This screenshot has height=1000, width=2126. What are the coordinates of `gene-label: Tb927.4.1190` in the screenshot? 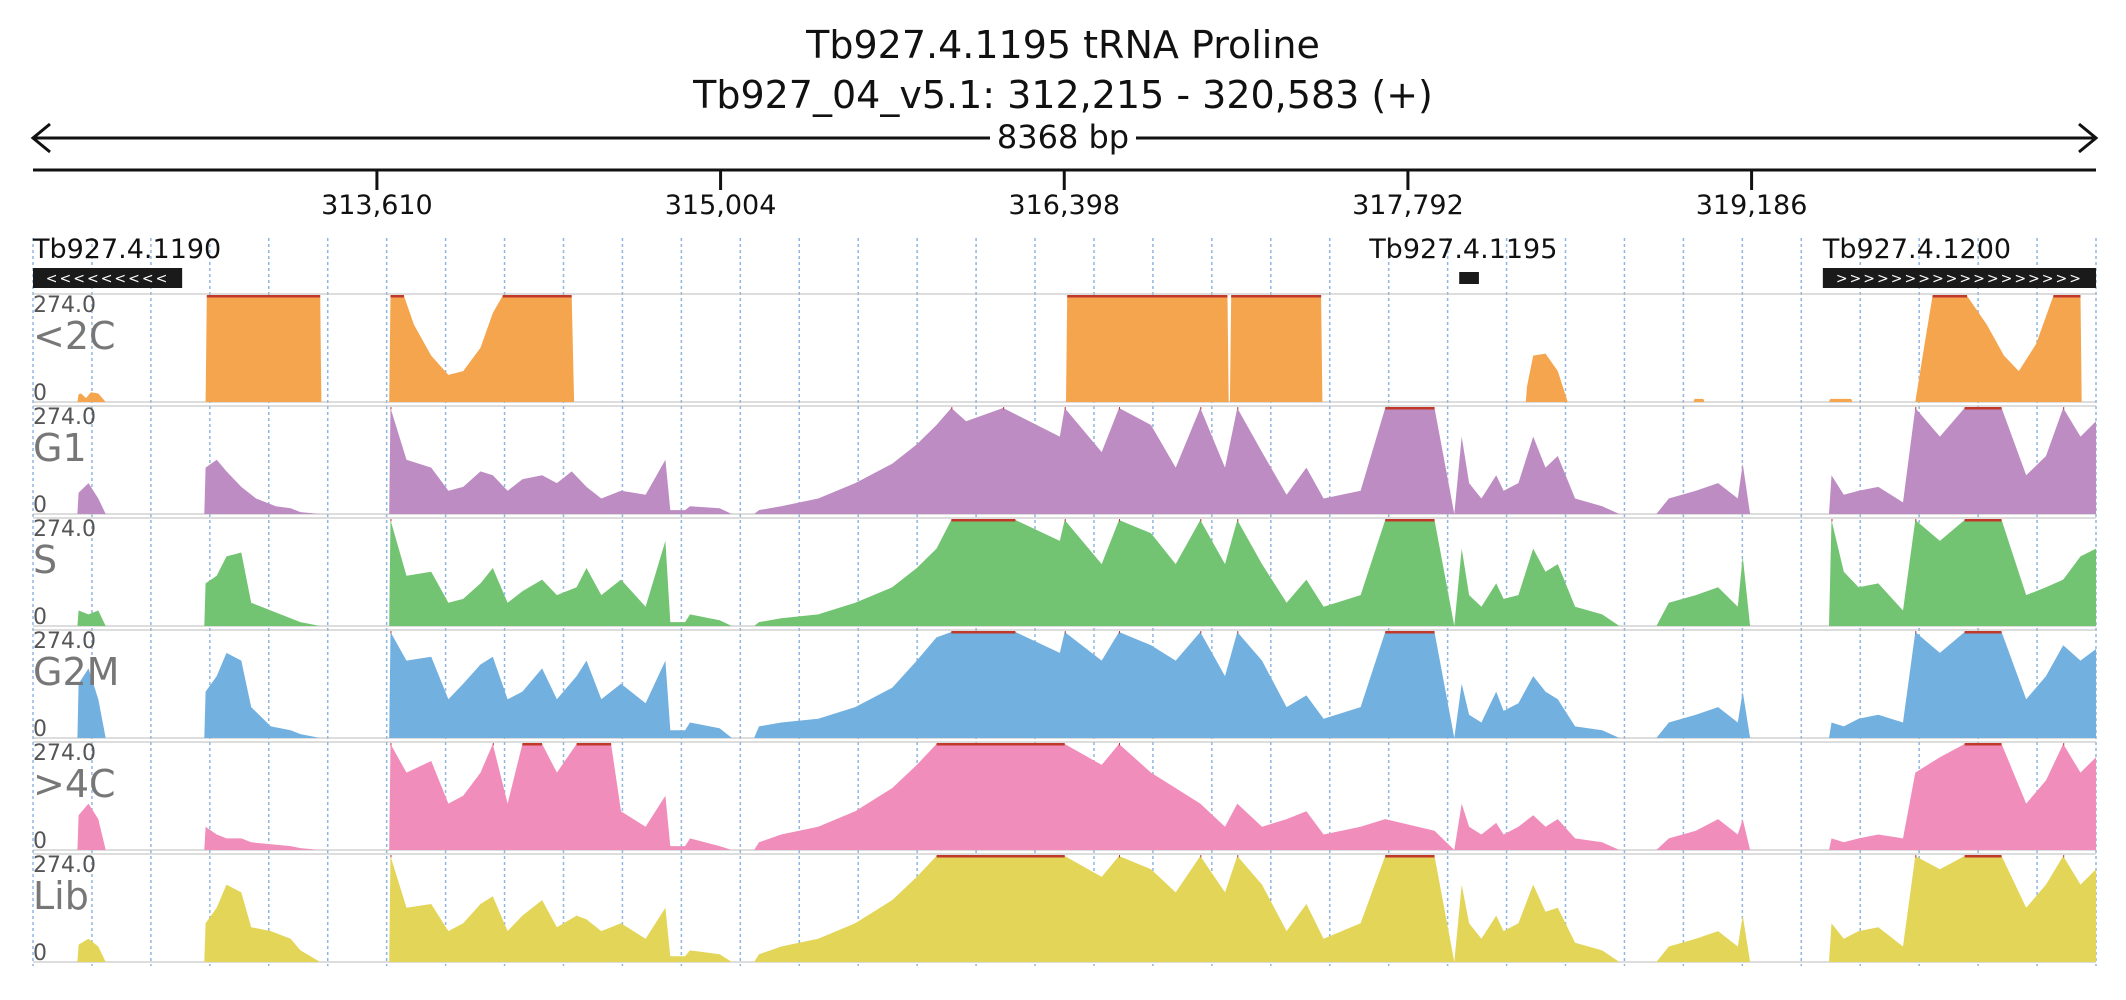 It's located at (126, 249).